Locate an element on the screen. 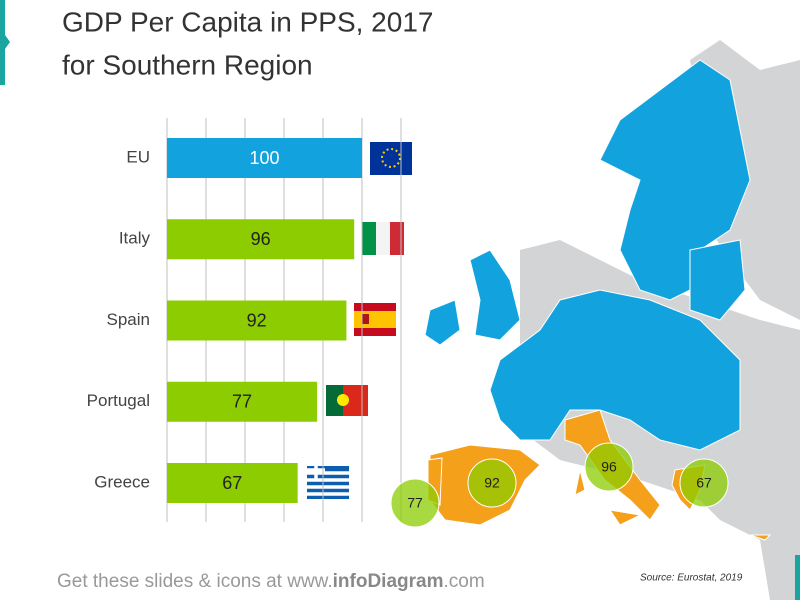 The height and width of the screenshot is (600, 800). category-label: Greece is located at coordinates (122, 481).